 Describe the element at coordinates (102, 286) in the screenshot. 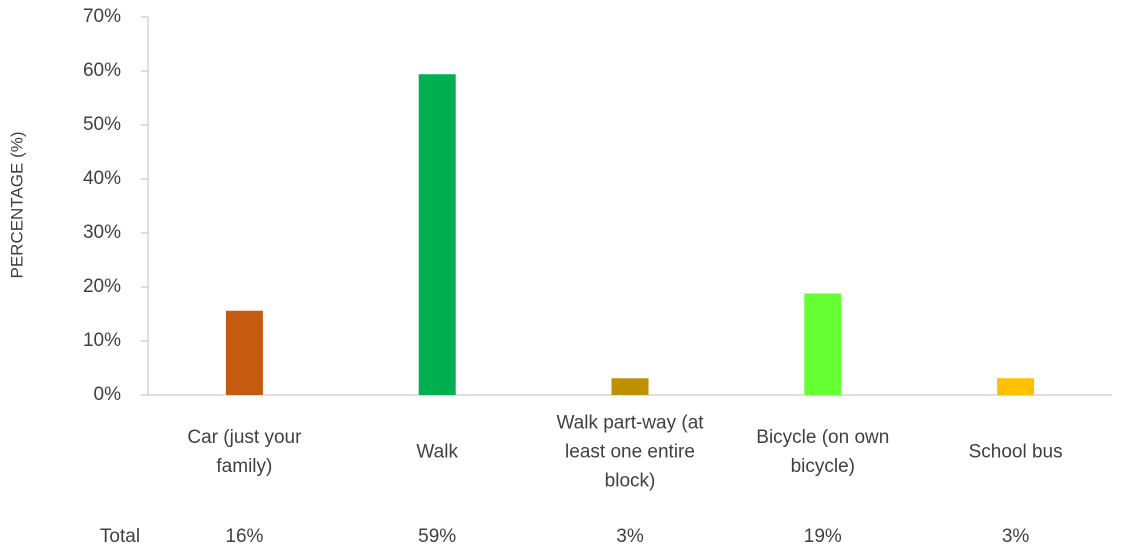

I see `y-tick-label: 20%` at that location.